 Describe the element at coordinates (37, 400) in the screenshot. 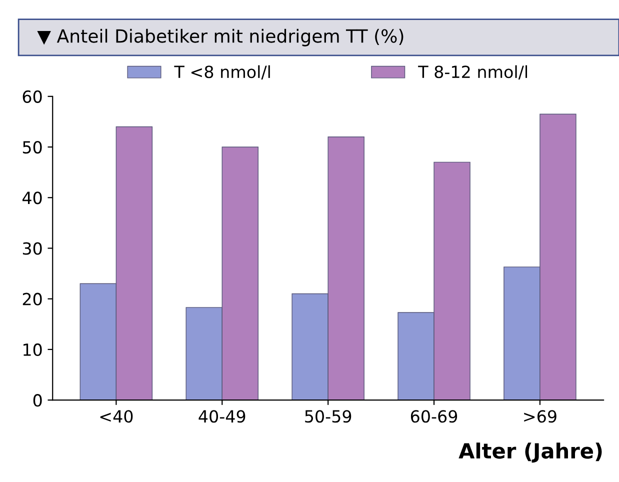

I see `y-tick-label: 0` at that location.